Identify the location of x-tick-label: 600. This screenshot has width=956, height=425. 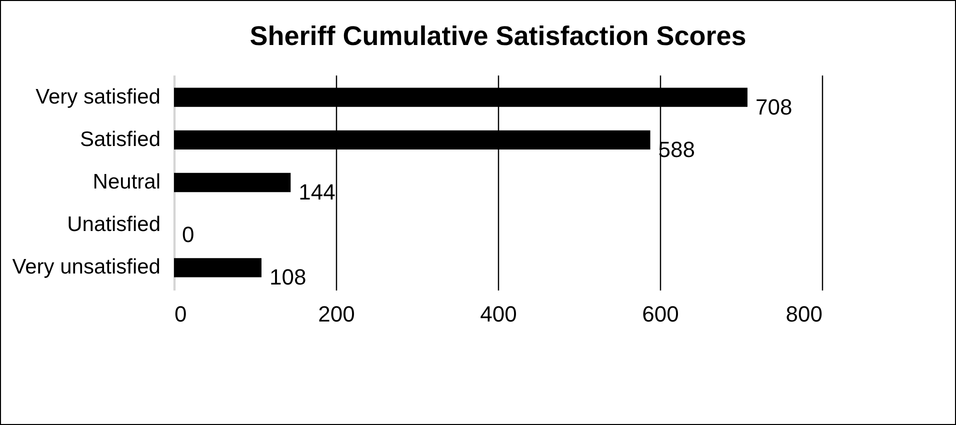
(660, 314).